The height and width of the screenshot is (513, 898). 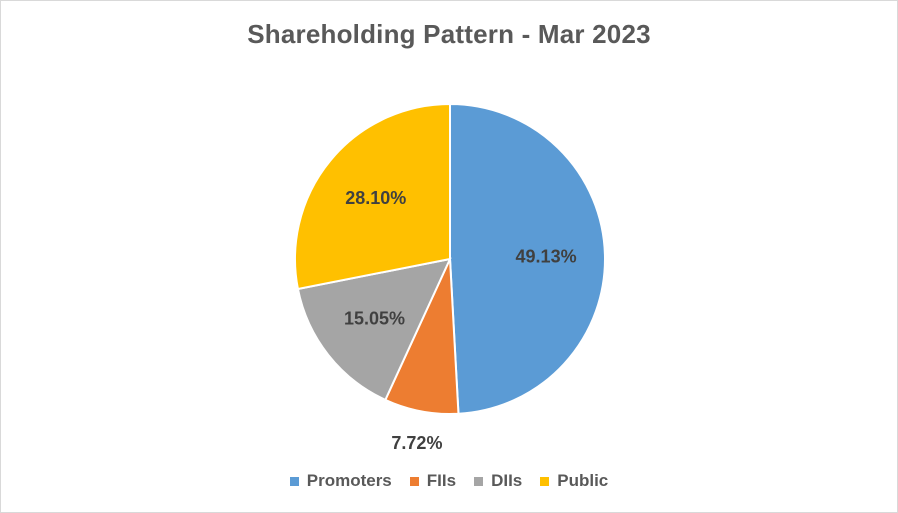 I want to click on legend-item-promoters: Promoters, so click(x=340, y=481).